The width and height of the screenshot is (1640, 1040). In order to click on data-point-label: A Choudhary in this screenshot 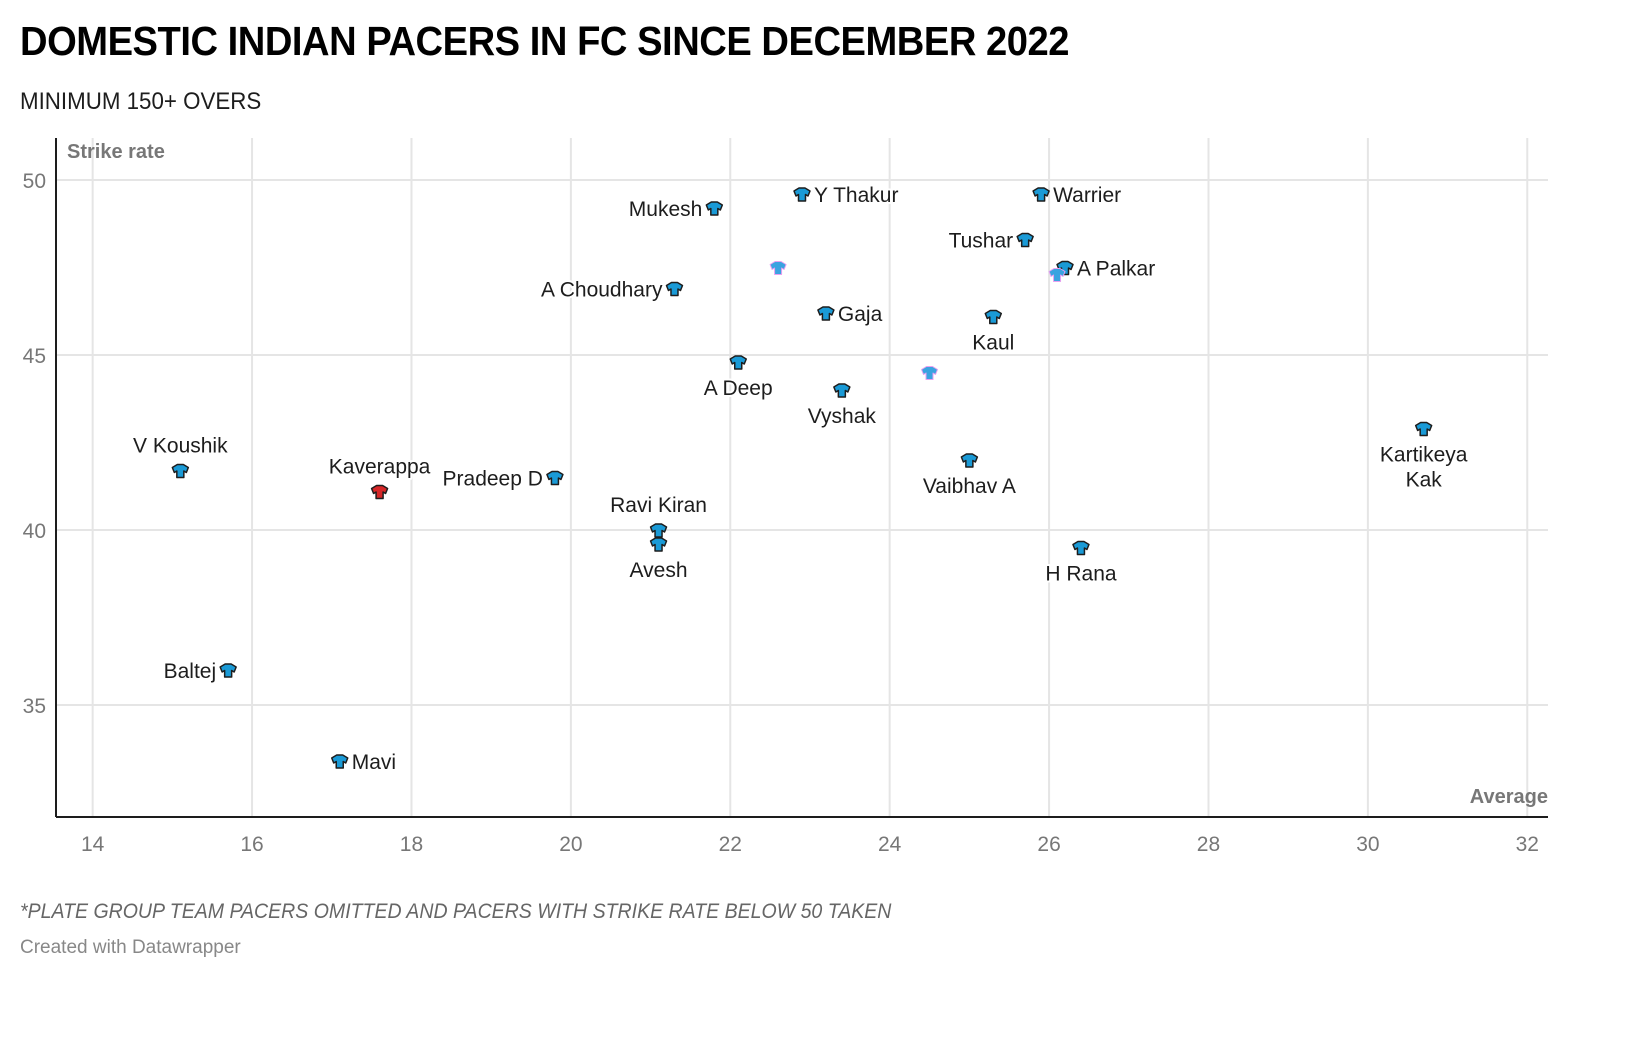, I will do `click(602, 290)`.